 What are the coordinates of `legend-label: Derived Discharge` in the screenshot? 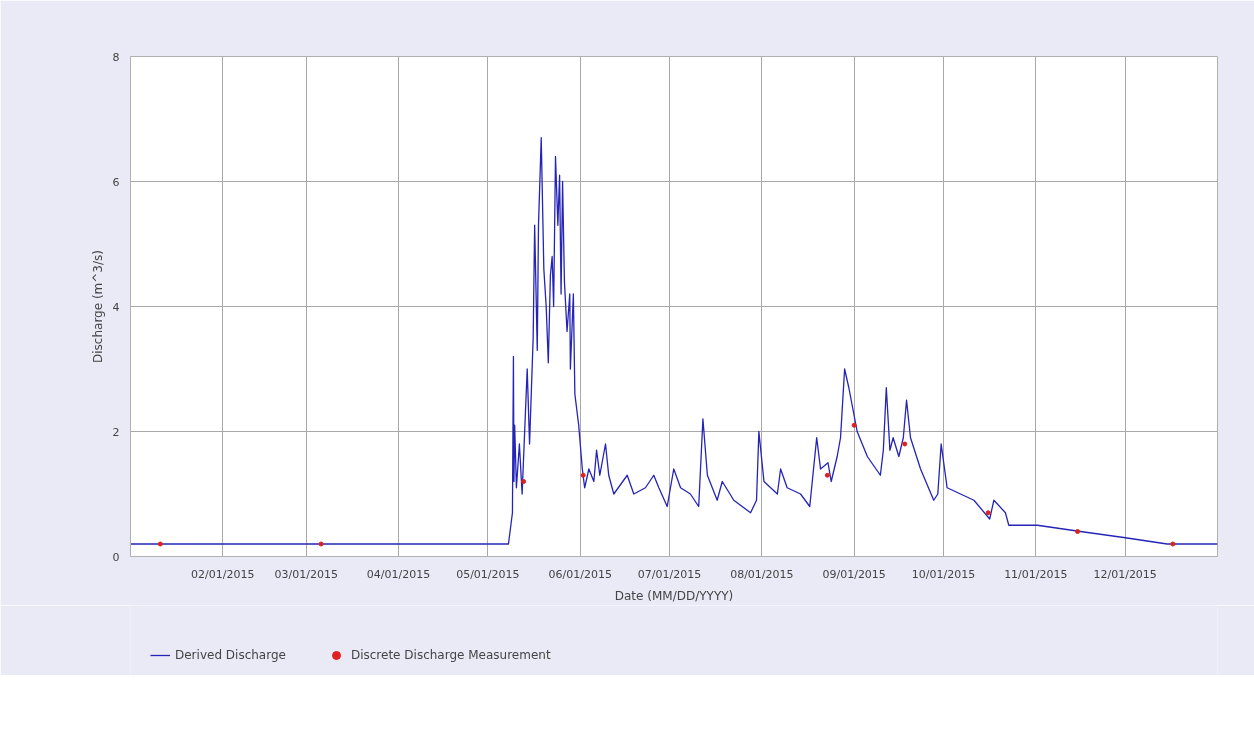 It's located at (230, 655).